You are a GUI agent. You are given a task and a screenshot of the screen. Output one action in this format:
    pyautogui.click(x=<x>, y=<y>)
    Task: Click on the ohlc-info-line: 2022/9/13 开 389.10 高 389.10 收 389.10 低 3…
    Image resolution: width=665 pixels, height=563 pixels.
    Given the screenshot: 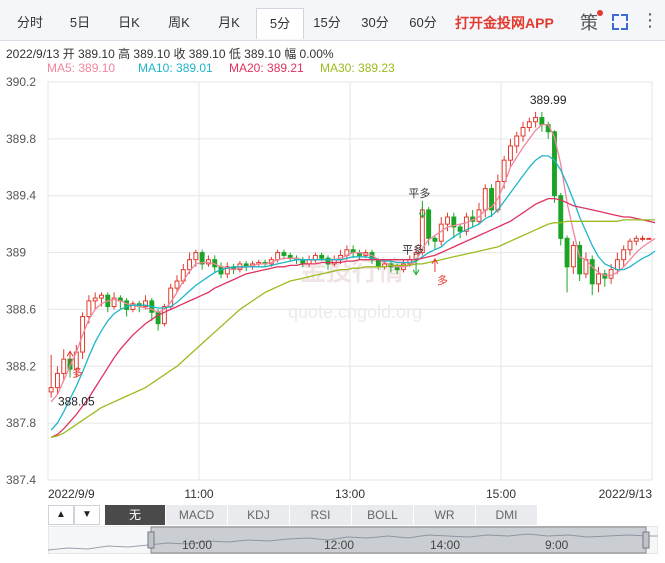 What is the action you would take?
    pyautogui.click(x=170, y=54)
    